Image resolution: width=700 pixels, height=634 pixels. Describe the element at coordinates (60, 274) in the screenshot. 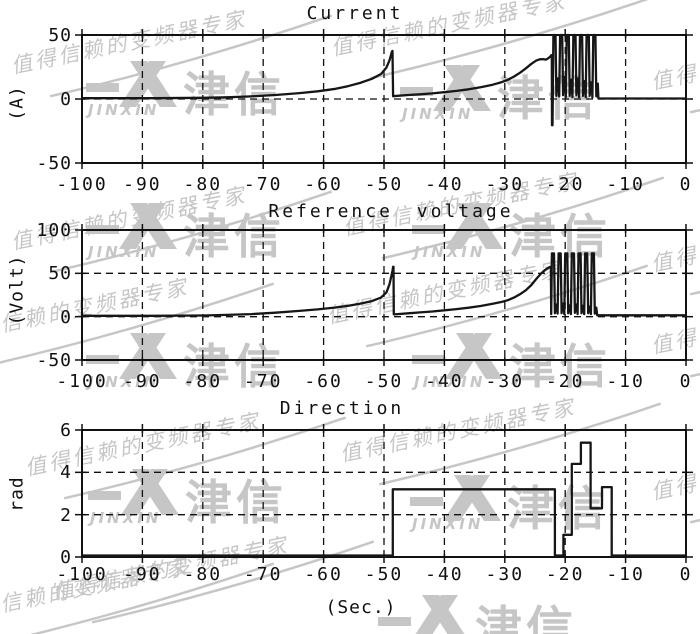

I see `y-tick-label: 50` at that location.